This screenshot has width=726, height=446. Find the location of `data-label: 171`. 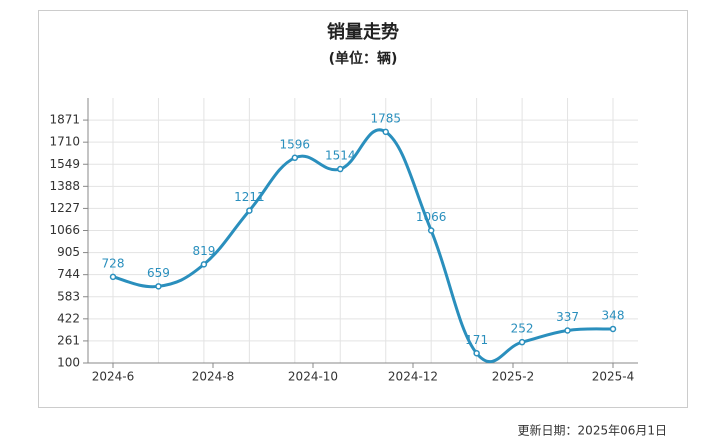

data-label: 171 is located at coordinates (476, 340).